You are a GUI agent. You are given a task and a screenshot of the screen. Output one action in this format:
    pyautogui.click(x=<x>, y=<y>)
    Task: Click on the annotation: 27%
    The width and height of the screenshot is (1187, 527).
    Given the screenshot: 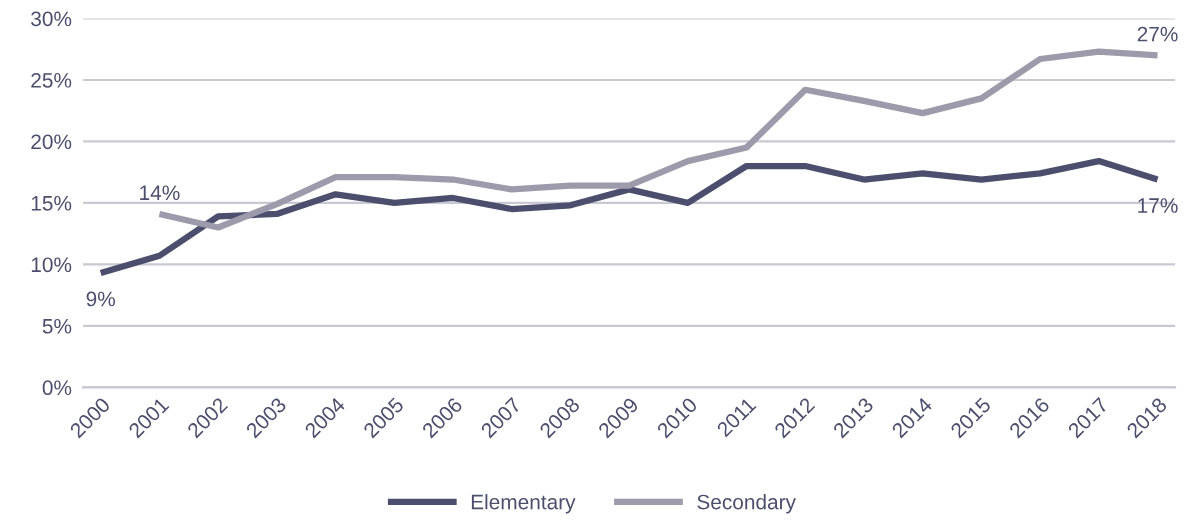 What is the action you would take?
    pyautogui.click(x=1157, y=34)
    